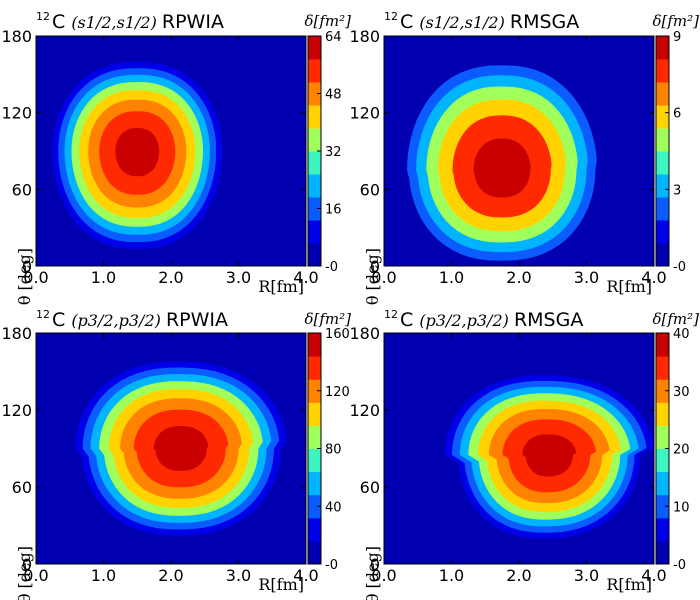 Image resolution: width=700 pixels, height=600 pixels. What do you see at coordinates (681, 392) in the screenshot?
I see `colorbar-tick-label: 30` at bounding box center [681, 392].